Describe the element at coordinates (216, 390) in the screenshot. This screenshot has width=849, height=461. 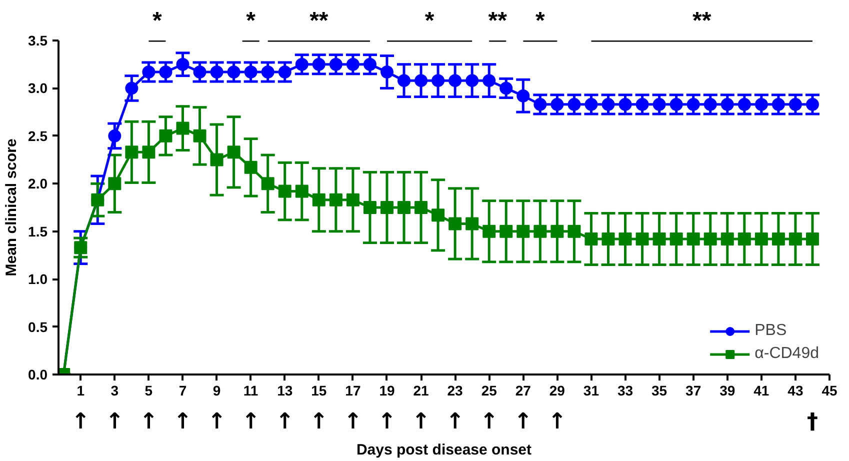
I see `x-tick-label: 9` at that location.